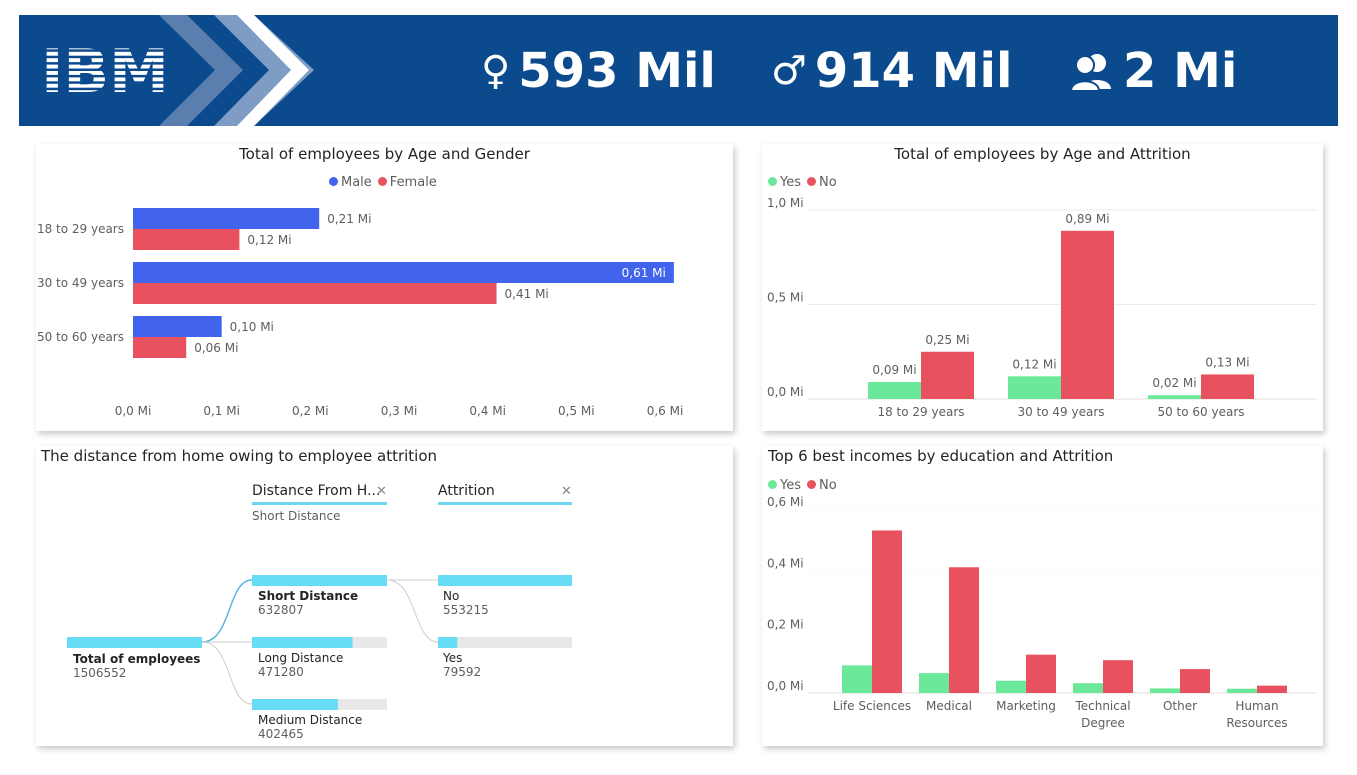 The width and height of the screenshot is (1357, 775). What do you see at coordinates (665, 411) in the screenshot?
I see `x-tick-label: 0,6 Mi` at bounding box center [665, 411].